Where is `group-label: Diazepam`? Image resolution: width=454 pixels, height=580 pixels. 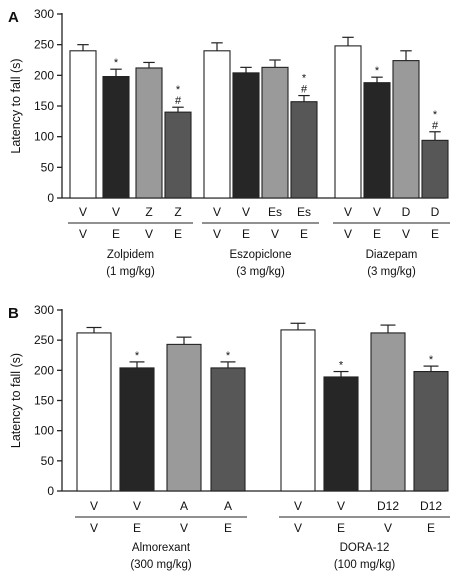
group-label: Diazepam is located at coordinates (392, 255).